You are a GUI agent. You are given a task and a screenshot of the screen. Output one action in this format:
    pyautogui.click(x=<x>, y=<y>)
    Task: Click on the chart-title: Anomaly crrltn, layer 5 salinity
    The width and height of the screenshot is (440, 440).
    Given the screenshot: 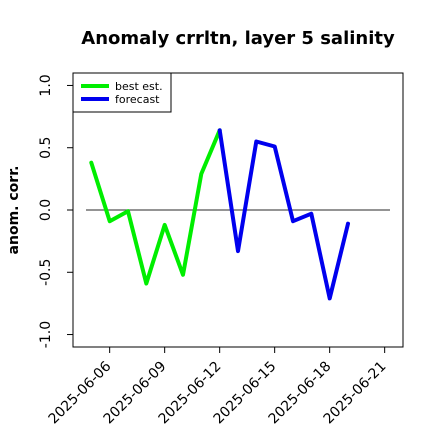 What is the action you would take?
    pyautogui.click(x=238, y=38)
    